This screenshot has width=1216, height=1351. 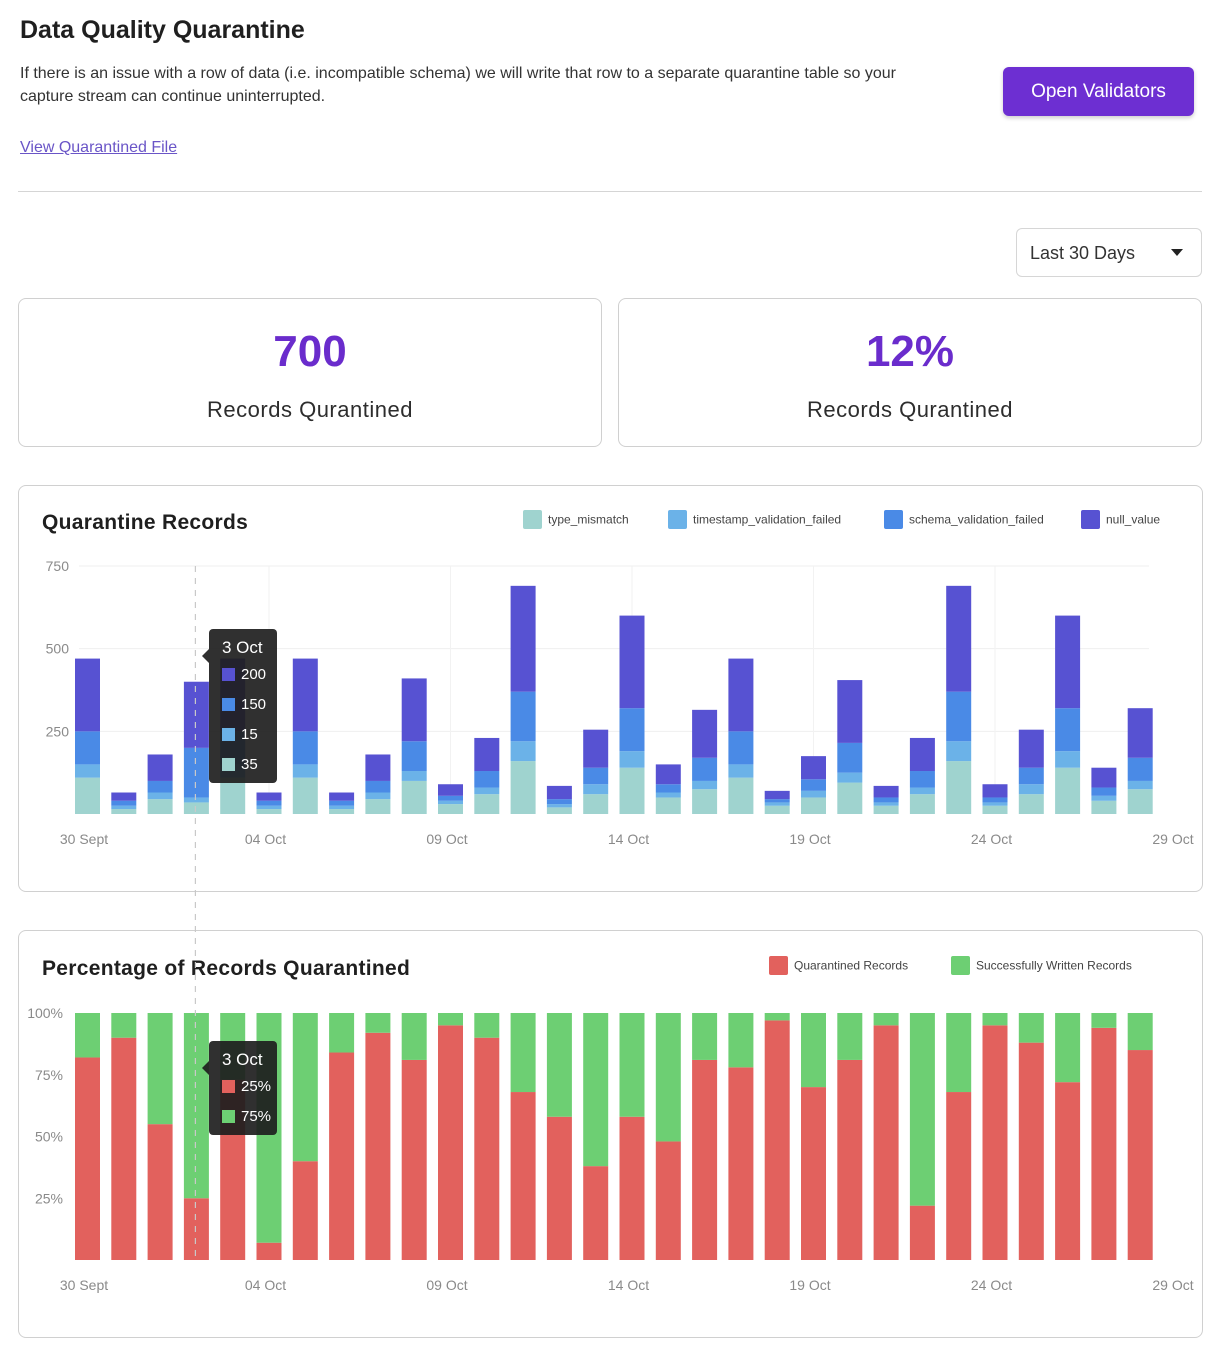 I want to click on date-range-select: Last 30 Days, so click(x=1109, y=252).